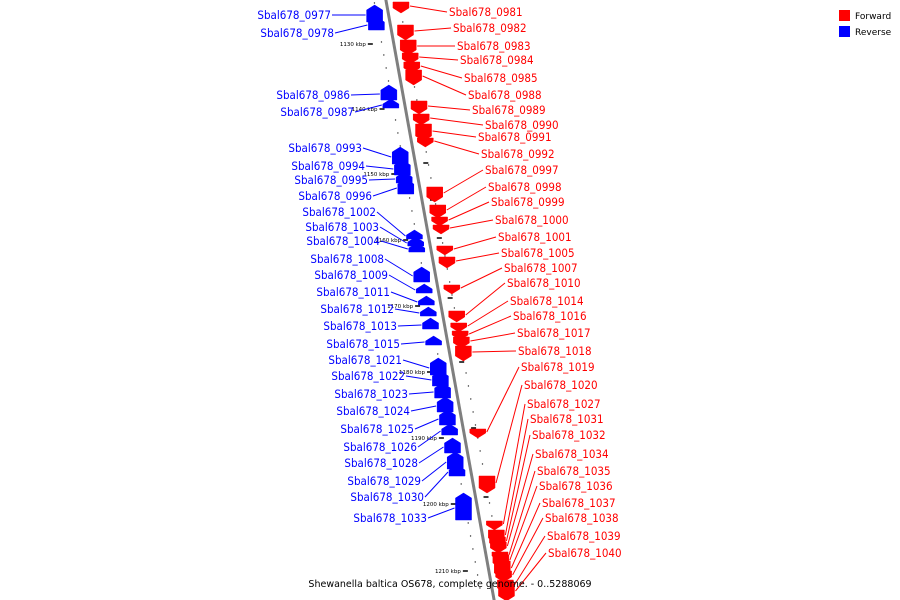 The width and height of the screenshot is (900, 600). What do you see at coordinates (360, 326) in the screenshot?
I see `reverse-gene-label: Sbal678_1013` at bounding box center [360, 326].